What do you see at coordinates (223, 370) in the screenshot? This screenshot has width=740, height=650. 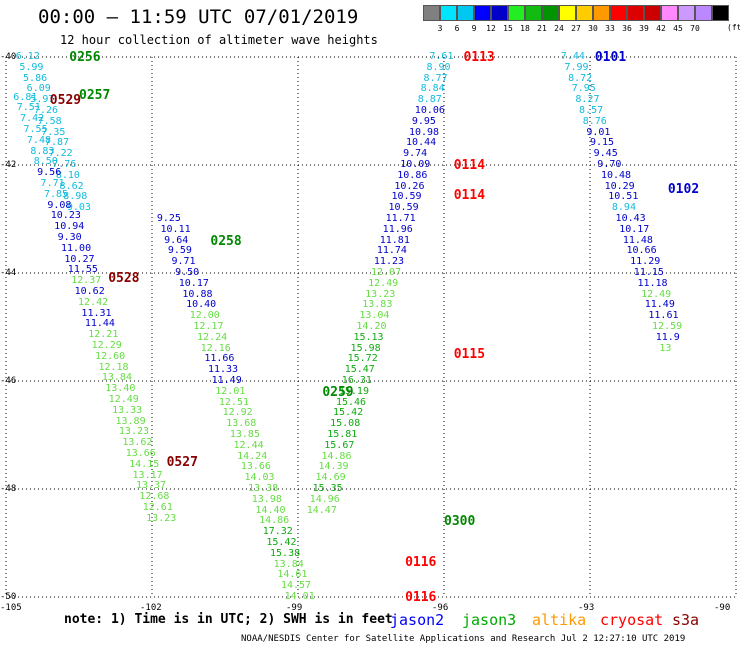 I see `wave-height-value: 11.33` at bounding box center [223, 370].